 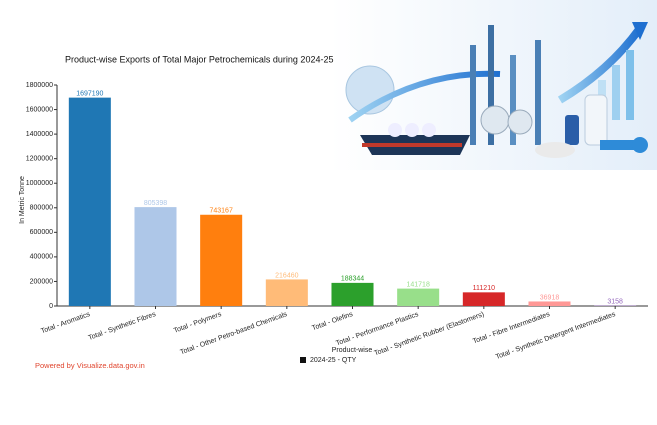 What do you see at coordinates (429, 334) in the screenshot?
I see `x-tick-label: Total - Synthetic Rubber (Elastomers)` at bounding box center [429, 334].